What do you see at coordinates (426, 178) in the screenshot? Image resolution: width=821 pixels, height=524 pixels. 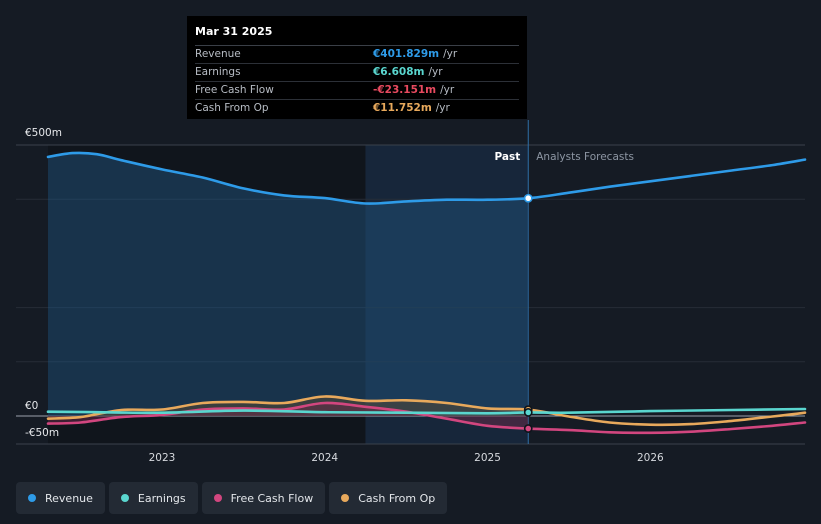 I see `revenue-line` at bounding box center [426, 178].